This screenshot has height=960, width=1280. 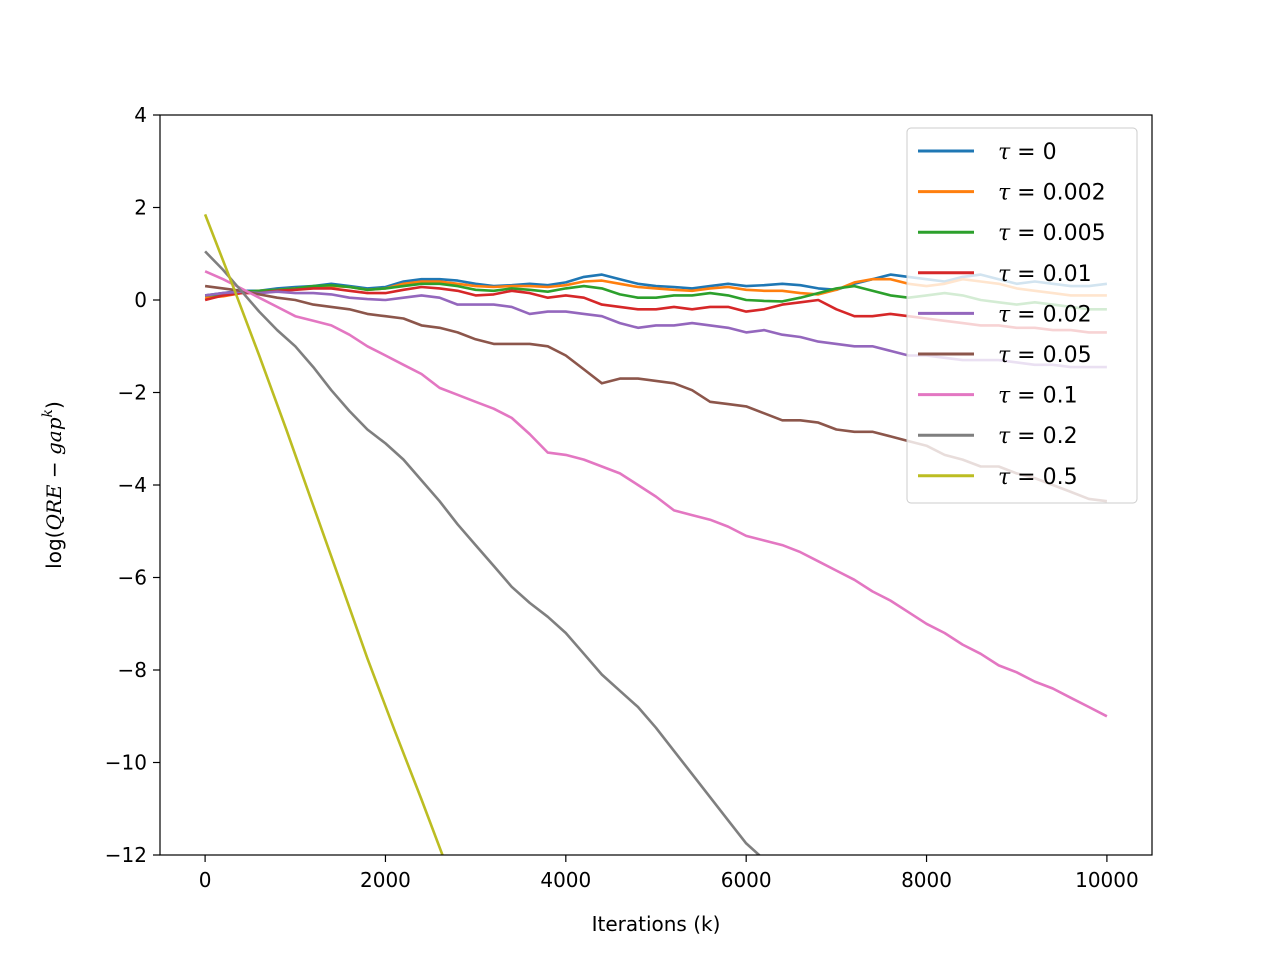 What do you see at coordinates (132, 578) in the screenshot?
I see `y-tick-label: −6` at bounding box center [132, 578].